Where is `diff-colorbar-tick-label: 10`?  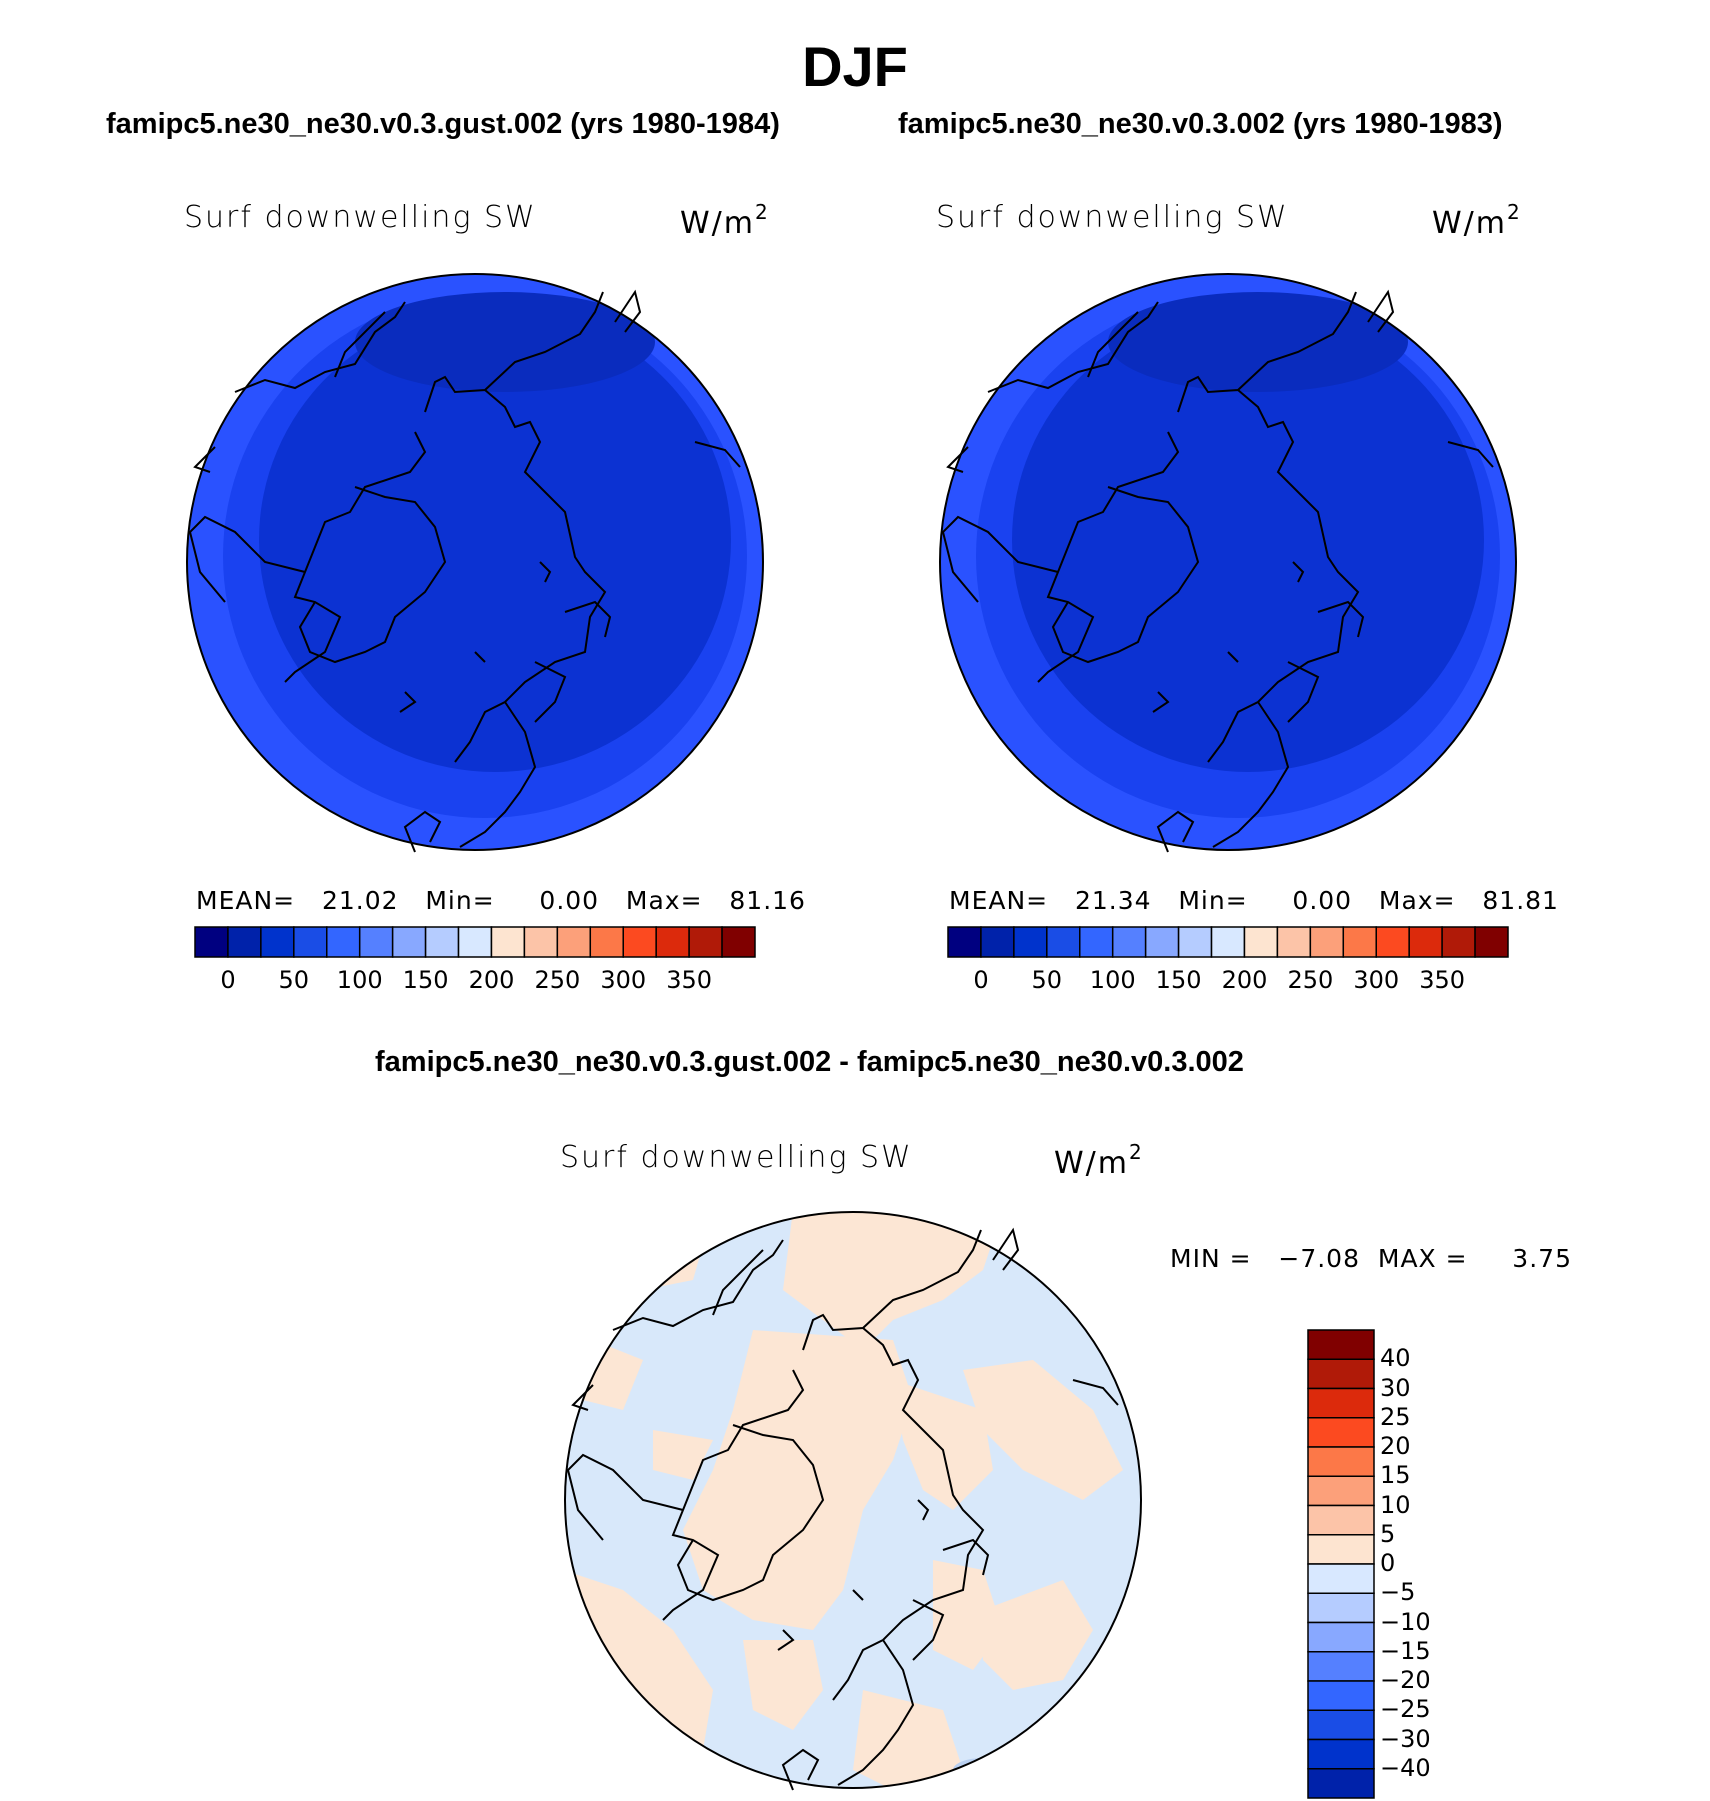
diff-colorbar-tick-label: 10 is located at coordinates (1395, 1504).